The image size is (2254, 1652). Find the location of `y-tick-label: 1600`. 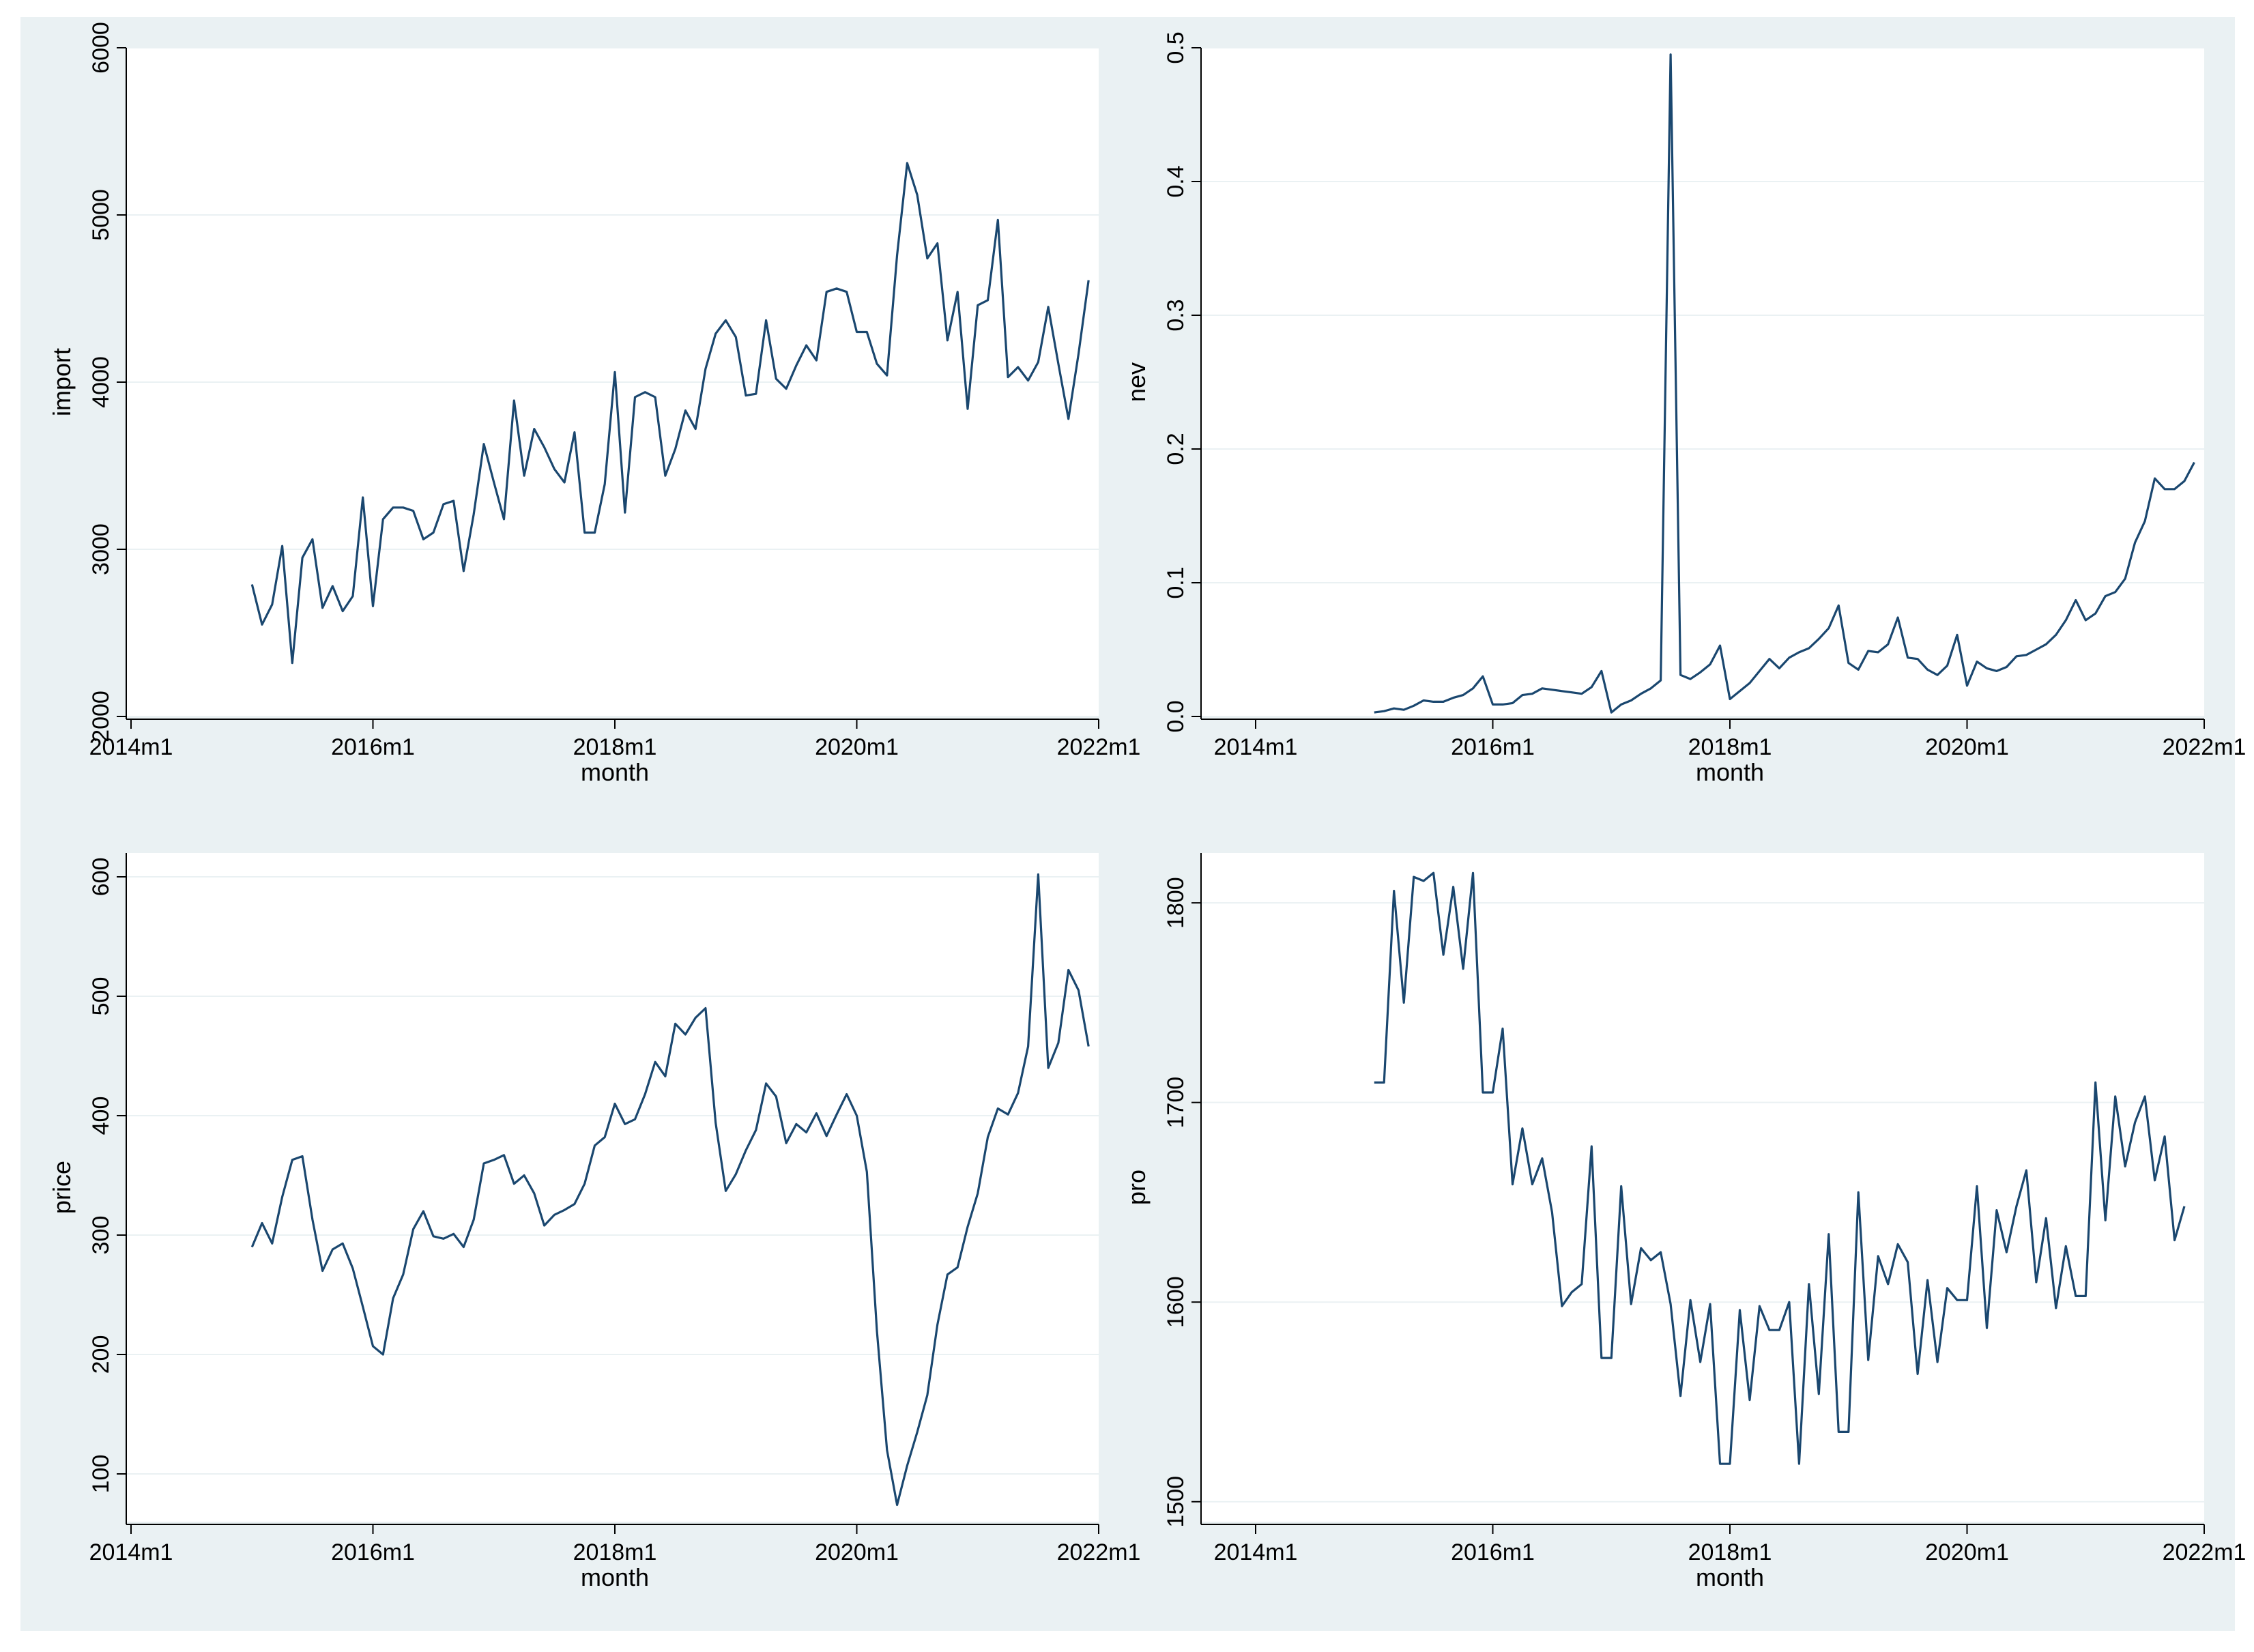

y-tick-label: 1600 is located at coordinates (1176, 1302).